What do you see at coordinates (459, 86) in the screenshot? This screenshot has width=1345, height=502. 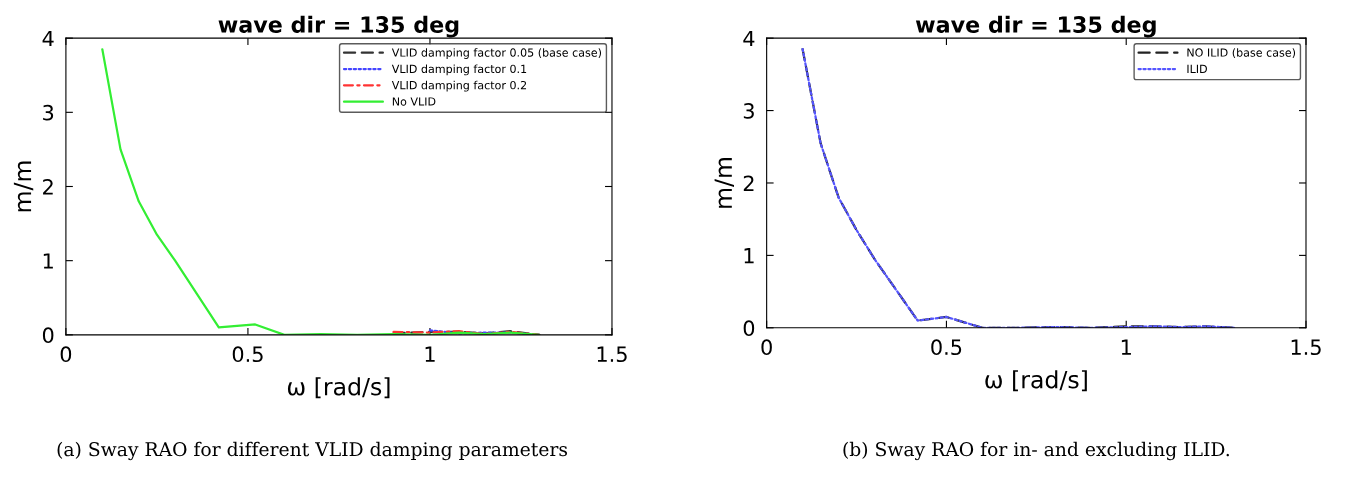 I see `legend-label: VLID damping factor 0.2` at bounding box center [459, 86].